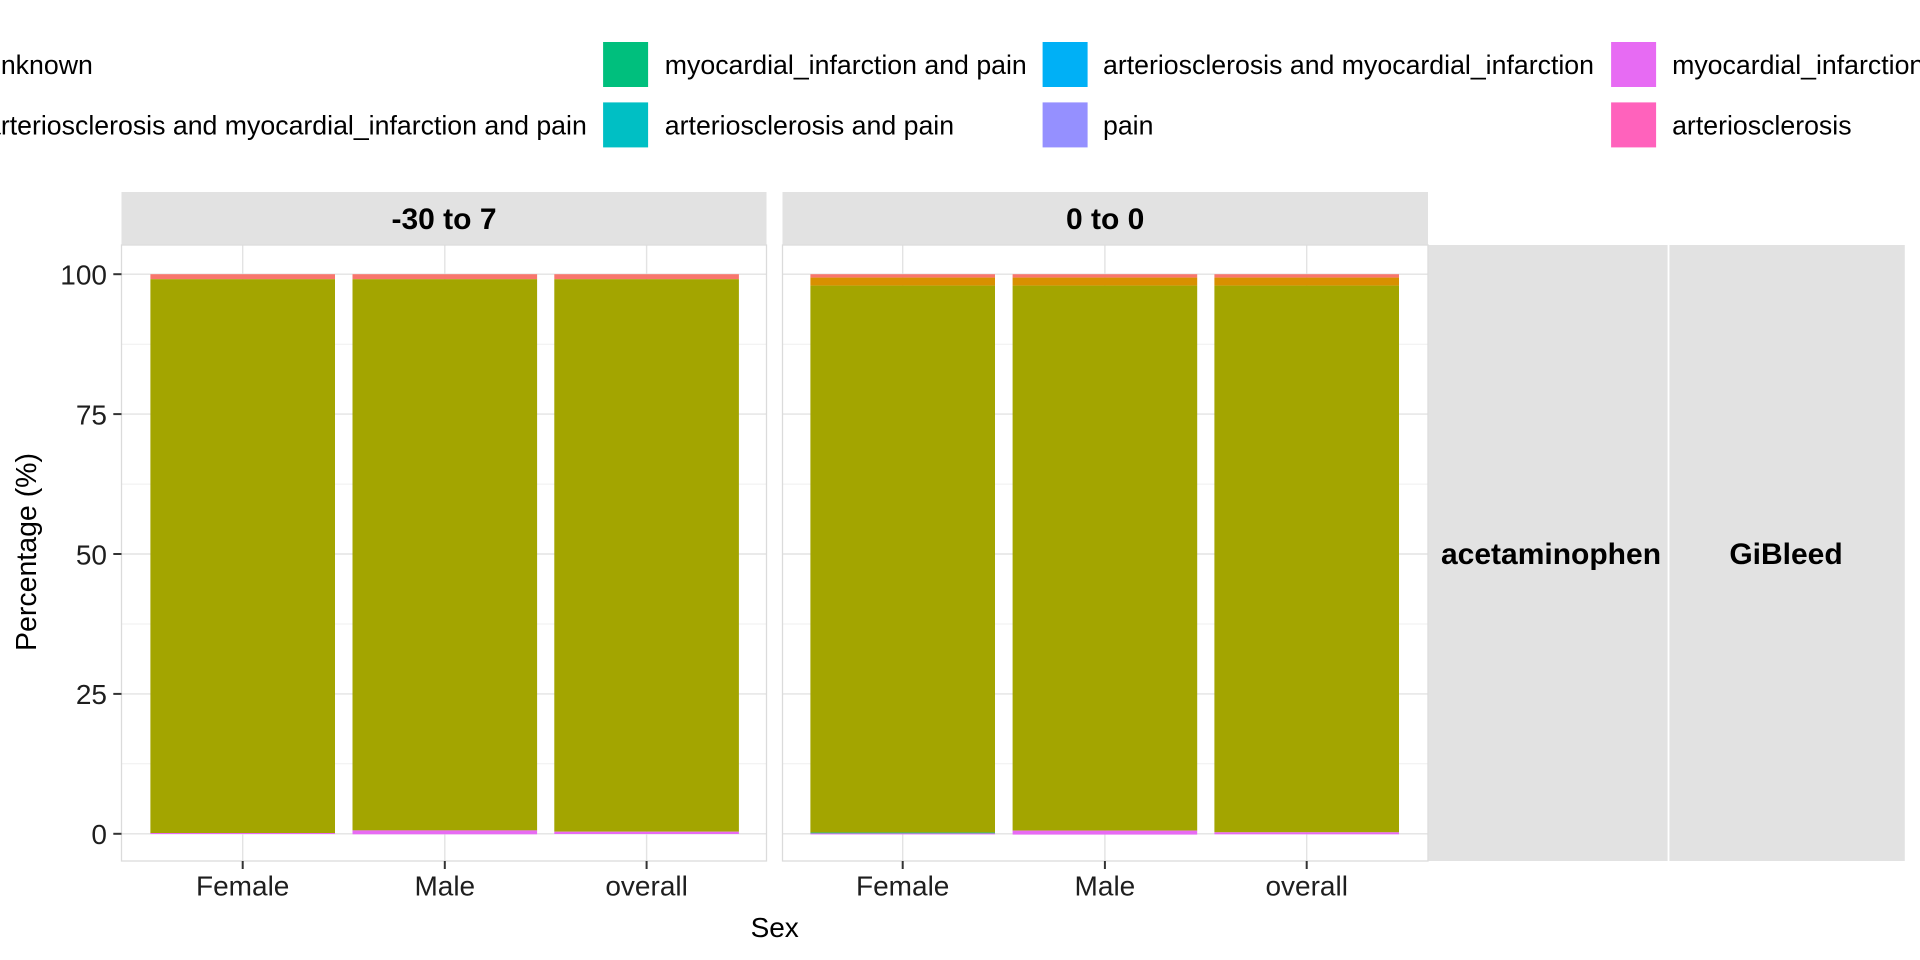 This screenshot has height=960, width=1920. Describe the element at coordinates (1796, 65) in the screenshot. I see `svg-text: myocardial_infarction` at that location.